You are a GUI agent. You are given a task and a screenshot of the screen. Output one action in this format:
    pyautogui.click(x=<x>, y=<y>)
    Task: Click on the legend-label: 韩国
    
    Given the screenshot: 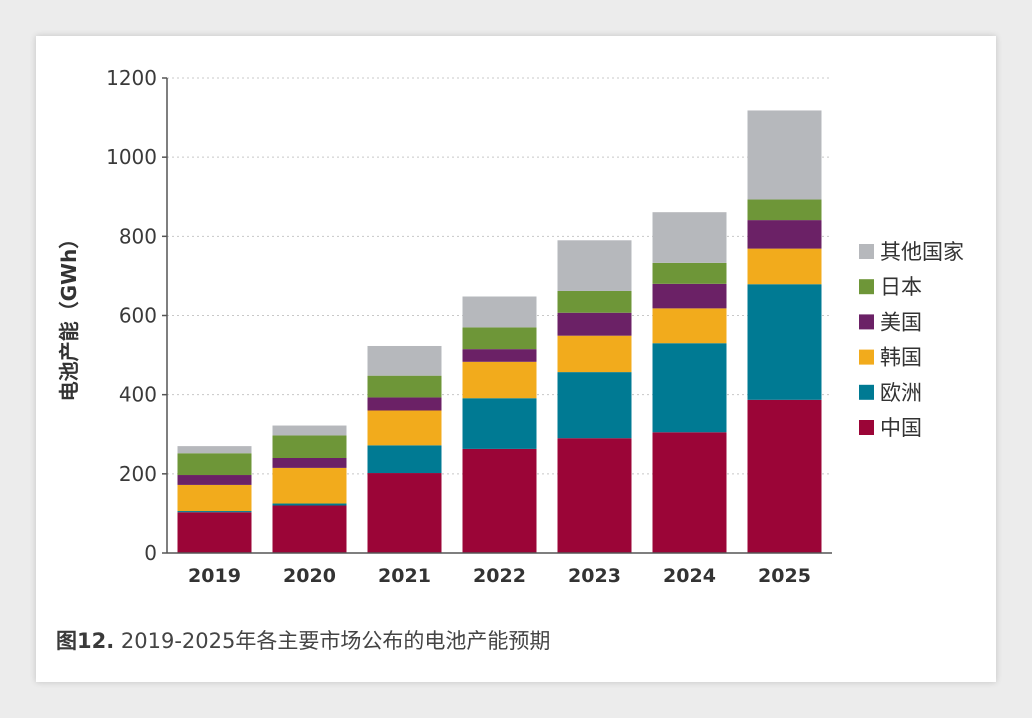 What is the action you would take?
    pyautogui.click(x=901, y=358)
    